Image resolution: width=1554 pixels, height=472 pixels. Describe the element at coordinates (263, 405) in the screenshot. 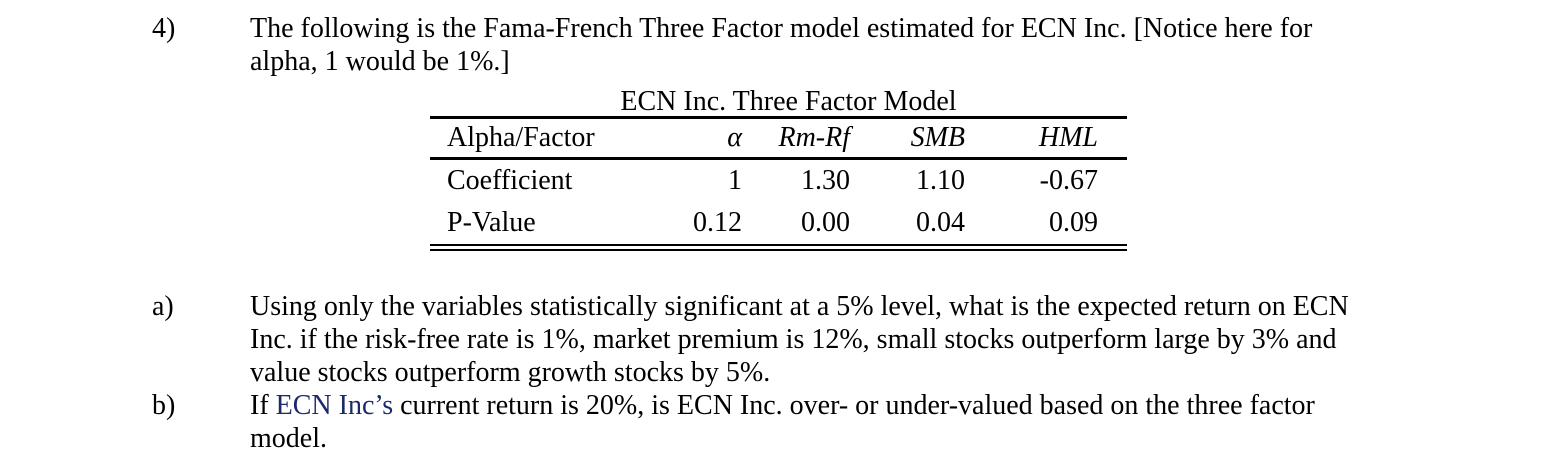

I see `part-b-prefix: If` at that location.